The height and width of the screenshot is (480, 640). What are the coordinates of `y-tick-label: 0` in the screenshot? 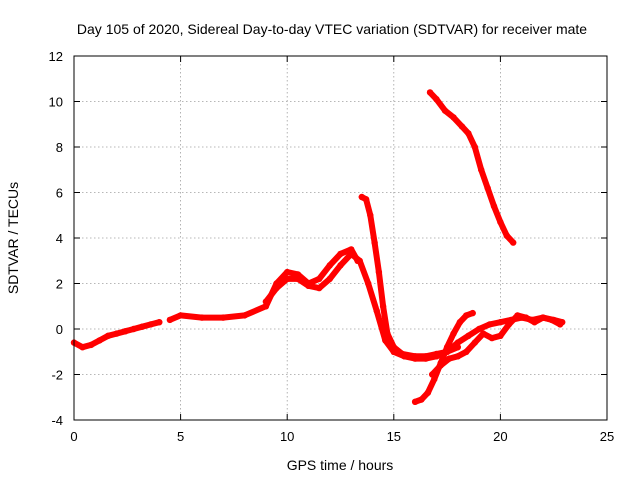 It's located at (59, 329).